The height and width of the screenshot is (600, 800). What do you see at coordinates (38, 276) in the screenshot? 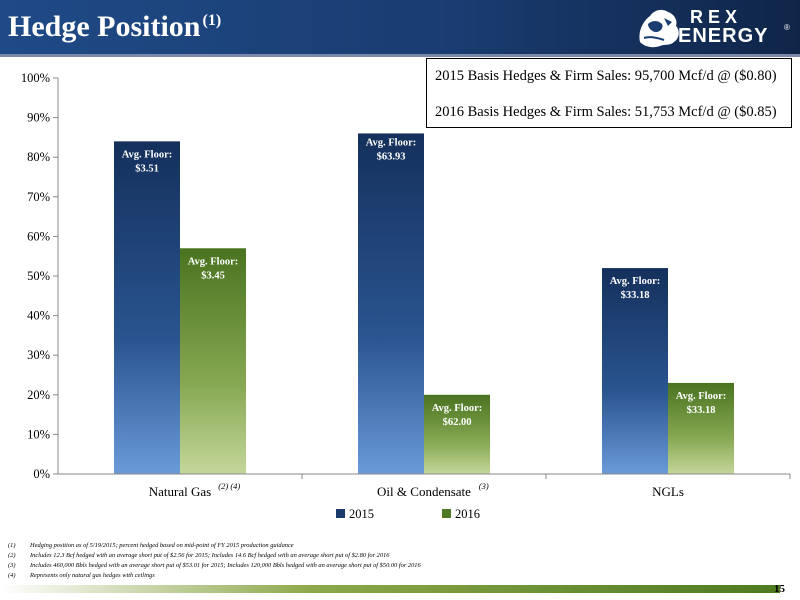
I see `y-tick-label: 50%` at bounding box center [38, 276].